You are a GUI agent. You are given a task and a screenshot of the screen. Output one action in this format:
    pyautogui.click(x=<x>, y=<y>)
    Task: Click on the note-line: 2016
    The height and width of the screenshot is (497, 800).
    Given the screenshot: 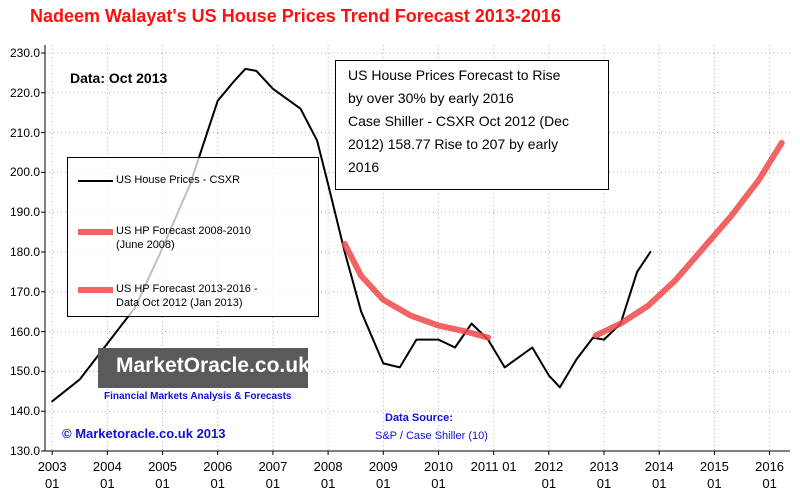 What is the action you would take?
    pyautogui.click(x=364, y=167)
    